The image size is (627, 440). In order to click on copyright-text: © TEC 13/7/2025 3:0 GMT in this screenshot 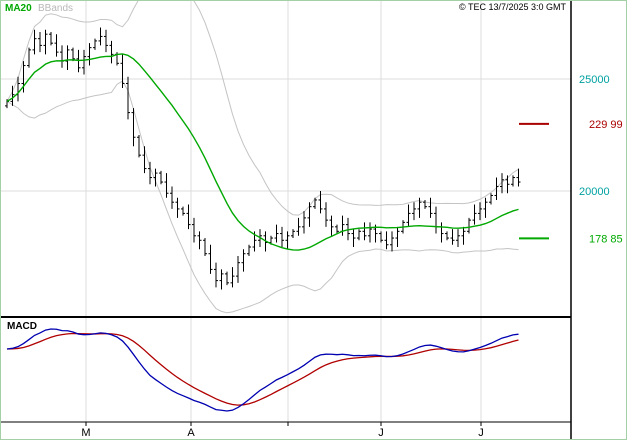, I will do `click(512, 7)`.